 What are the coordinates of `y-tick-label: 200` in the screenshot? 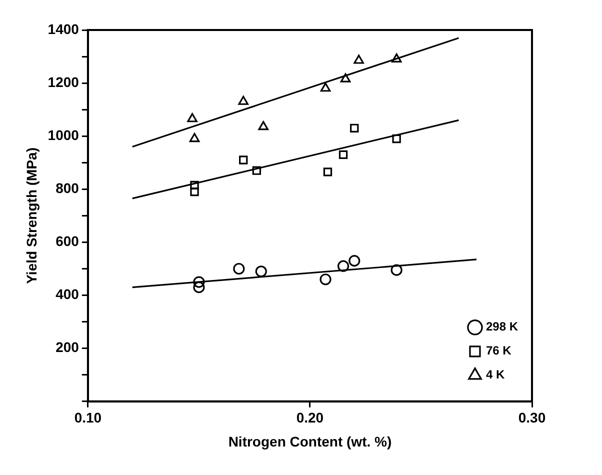 It's located at (68, 347).